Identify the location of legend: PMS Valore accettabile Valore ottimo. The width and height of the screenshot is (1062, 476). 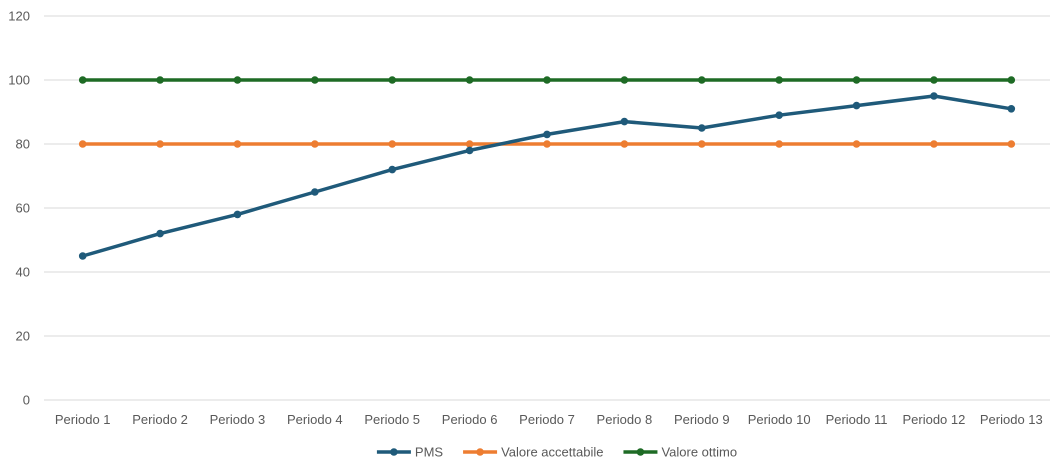
(556, 452).